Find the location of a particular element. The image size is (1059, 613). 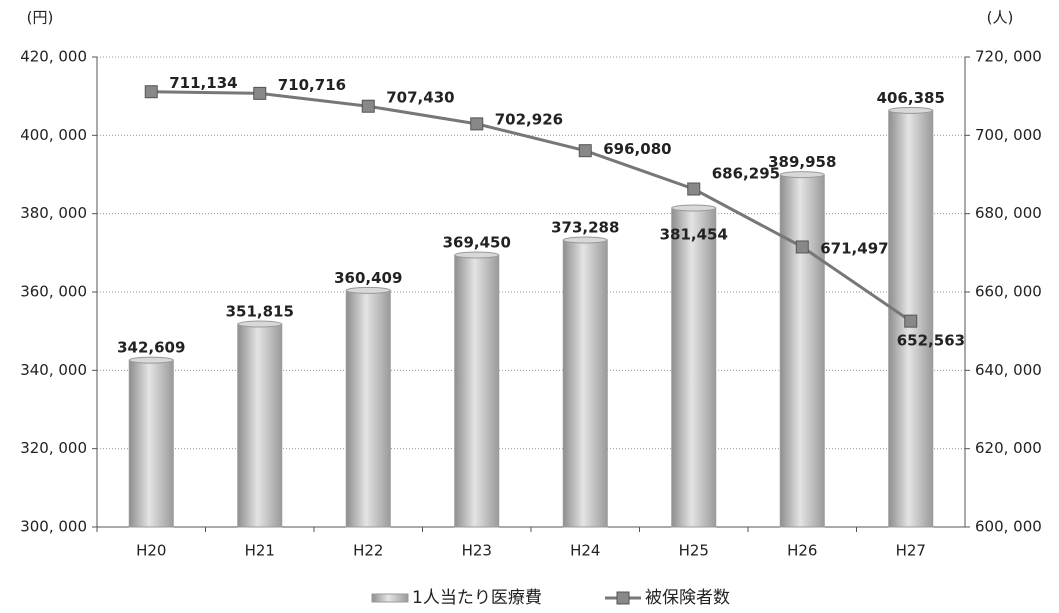

y-tick-label: 420, 000 is located at coordinates (53, 57).